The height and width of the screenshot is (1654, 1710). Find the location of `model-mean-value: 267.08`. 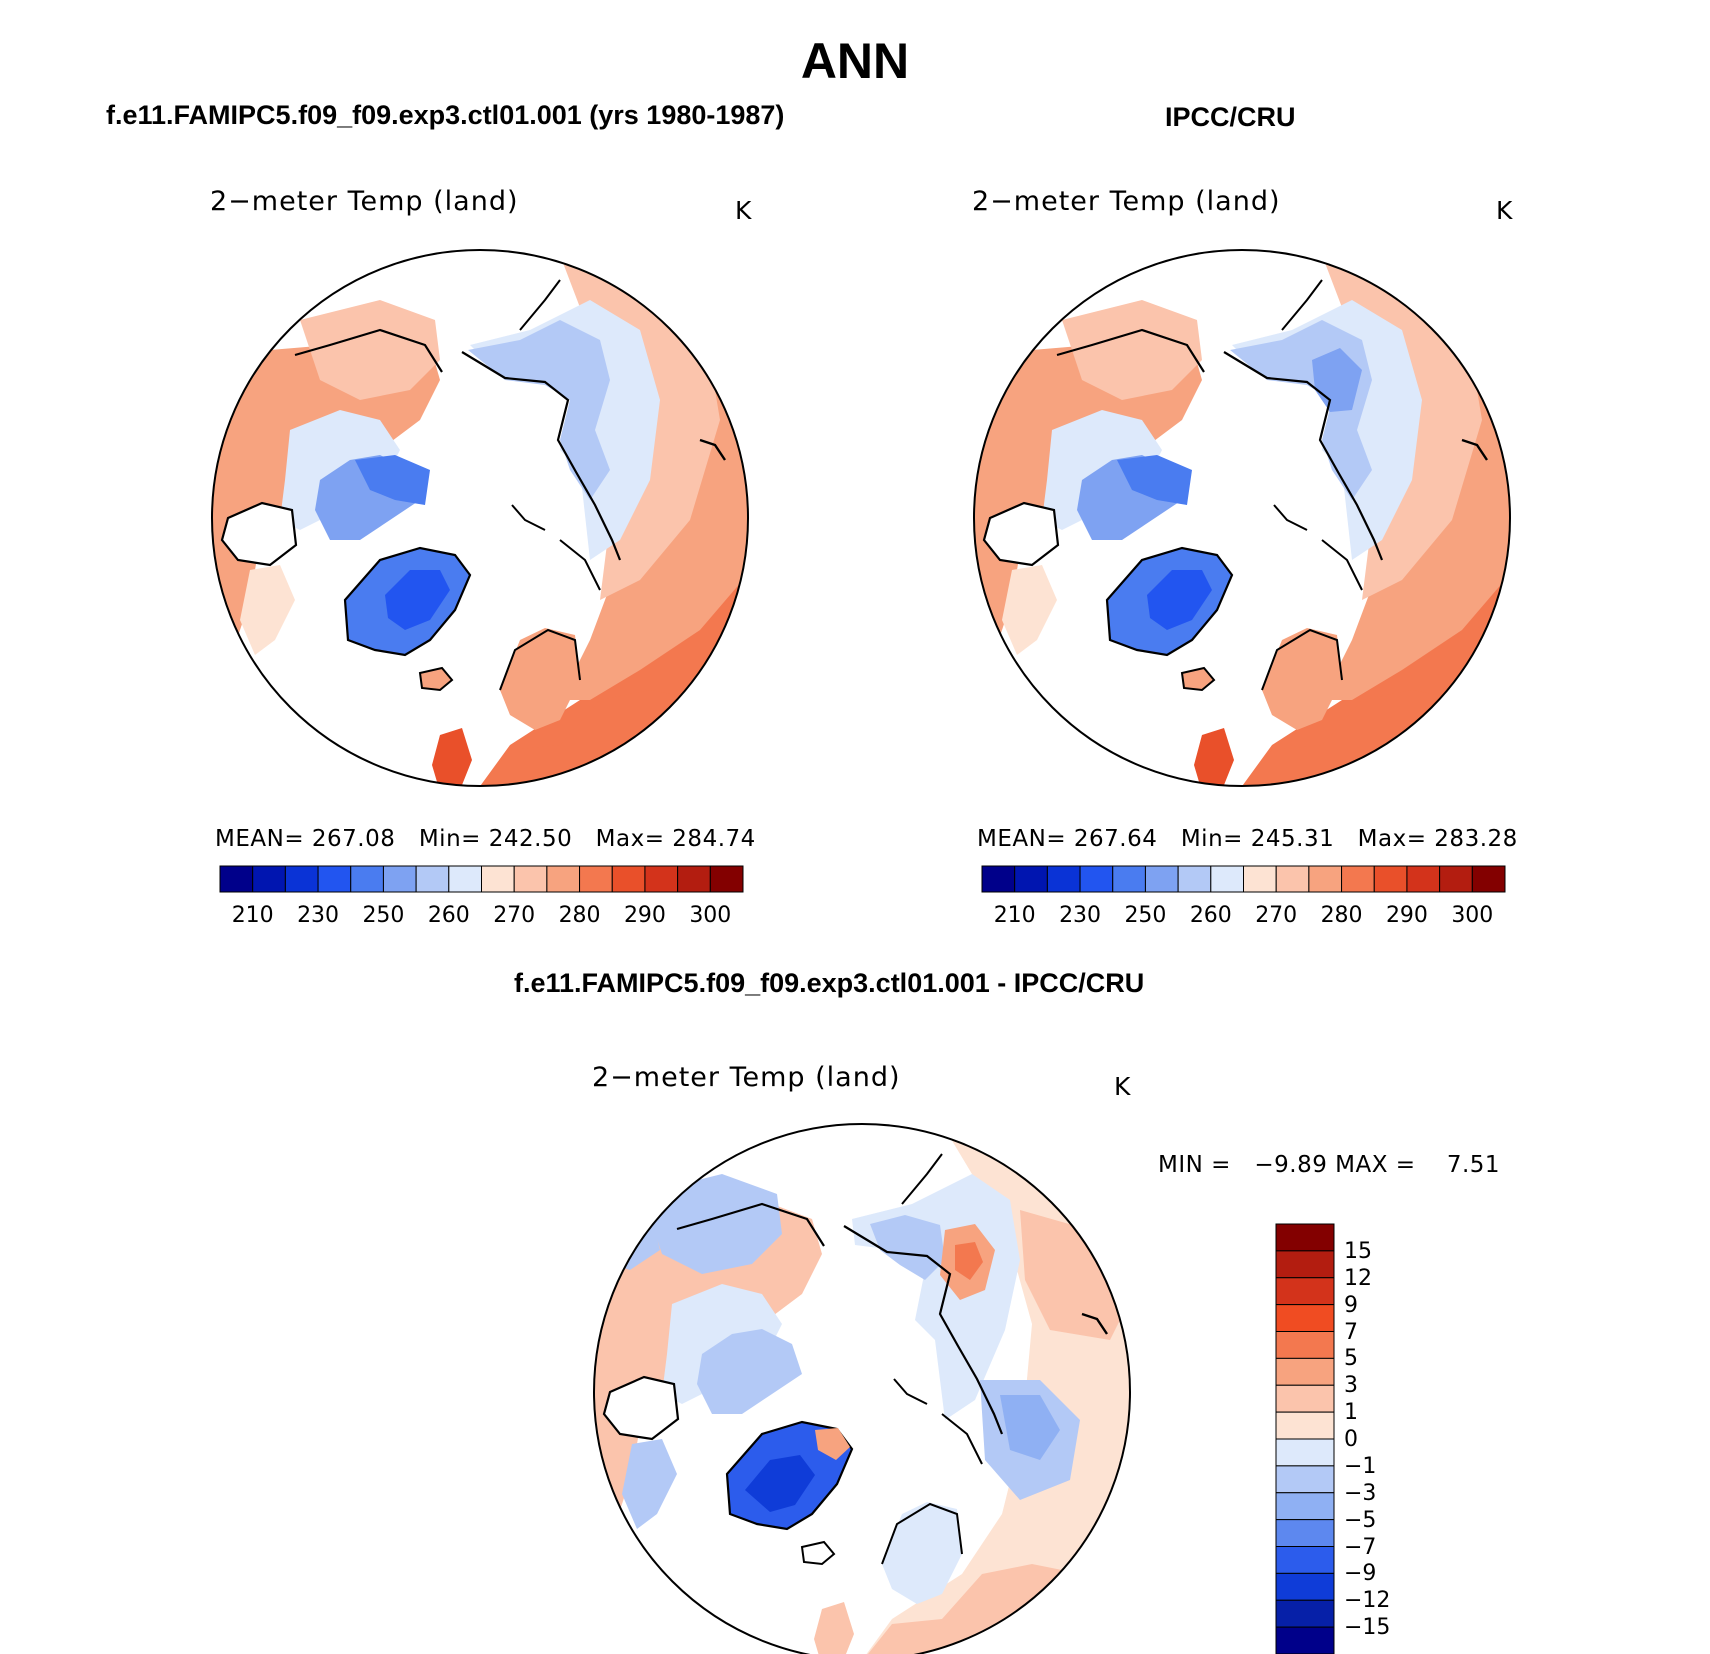

model-mean-value: 267.08 is located at coordinates (353, 839).